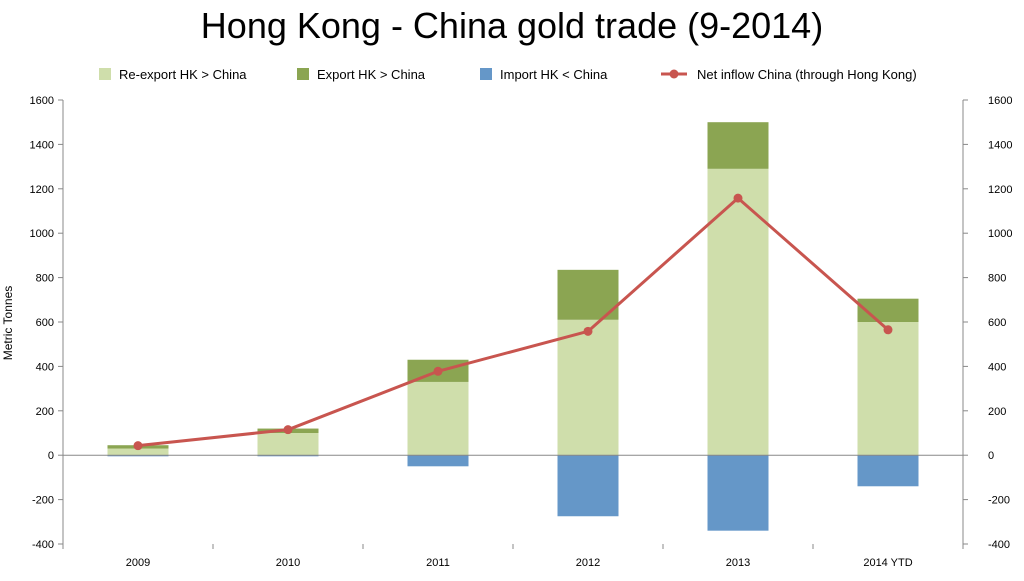  What do you see at coordinates (42, 190) in the screenshot?
I see `y-tick-label-left: 1200` at bounding box center [42, 190].